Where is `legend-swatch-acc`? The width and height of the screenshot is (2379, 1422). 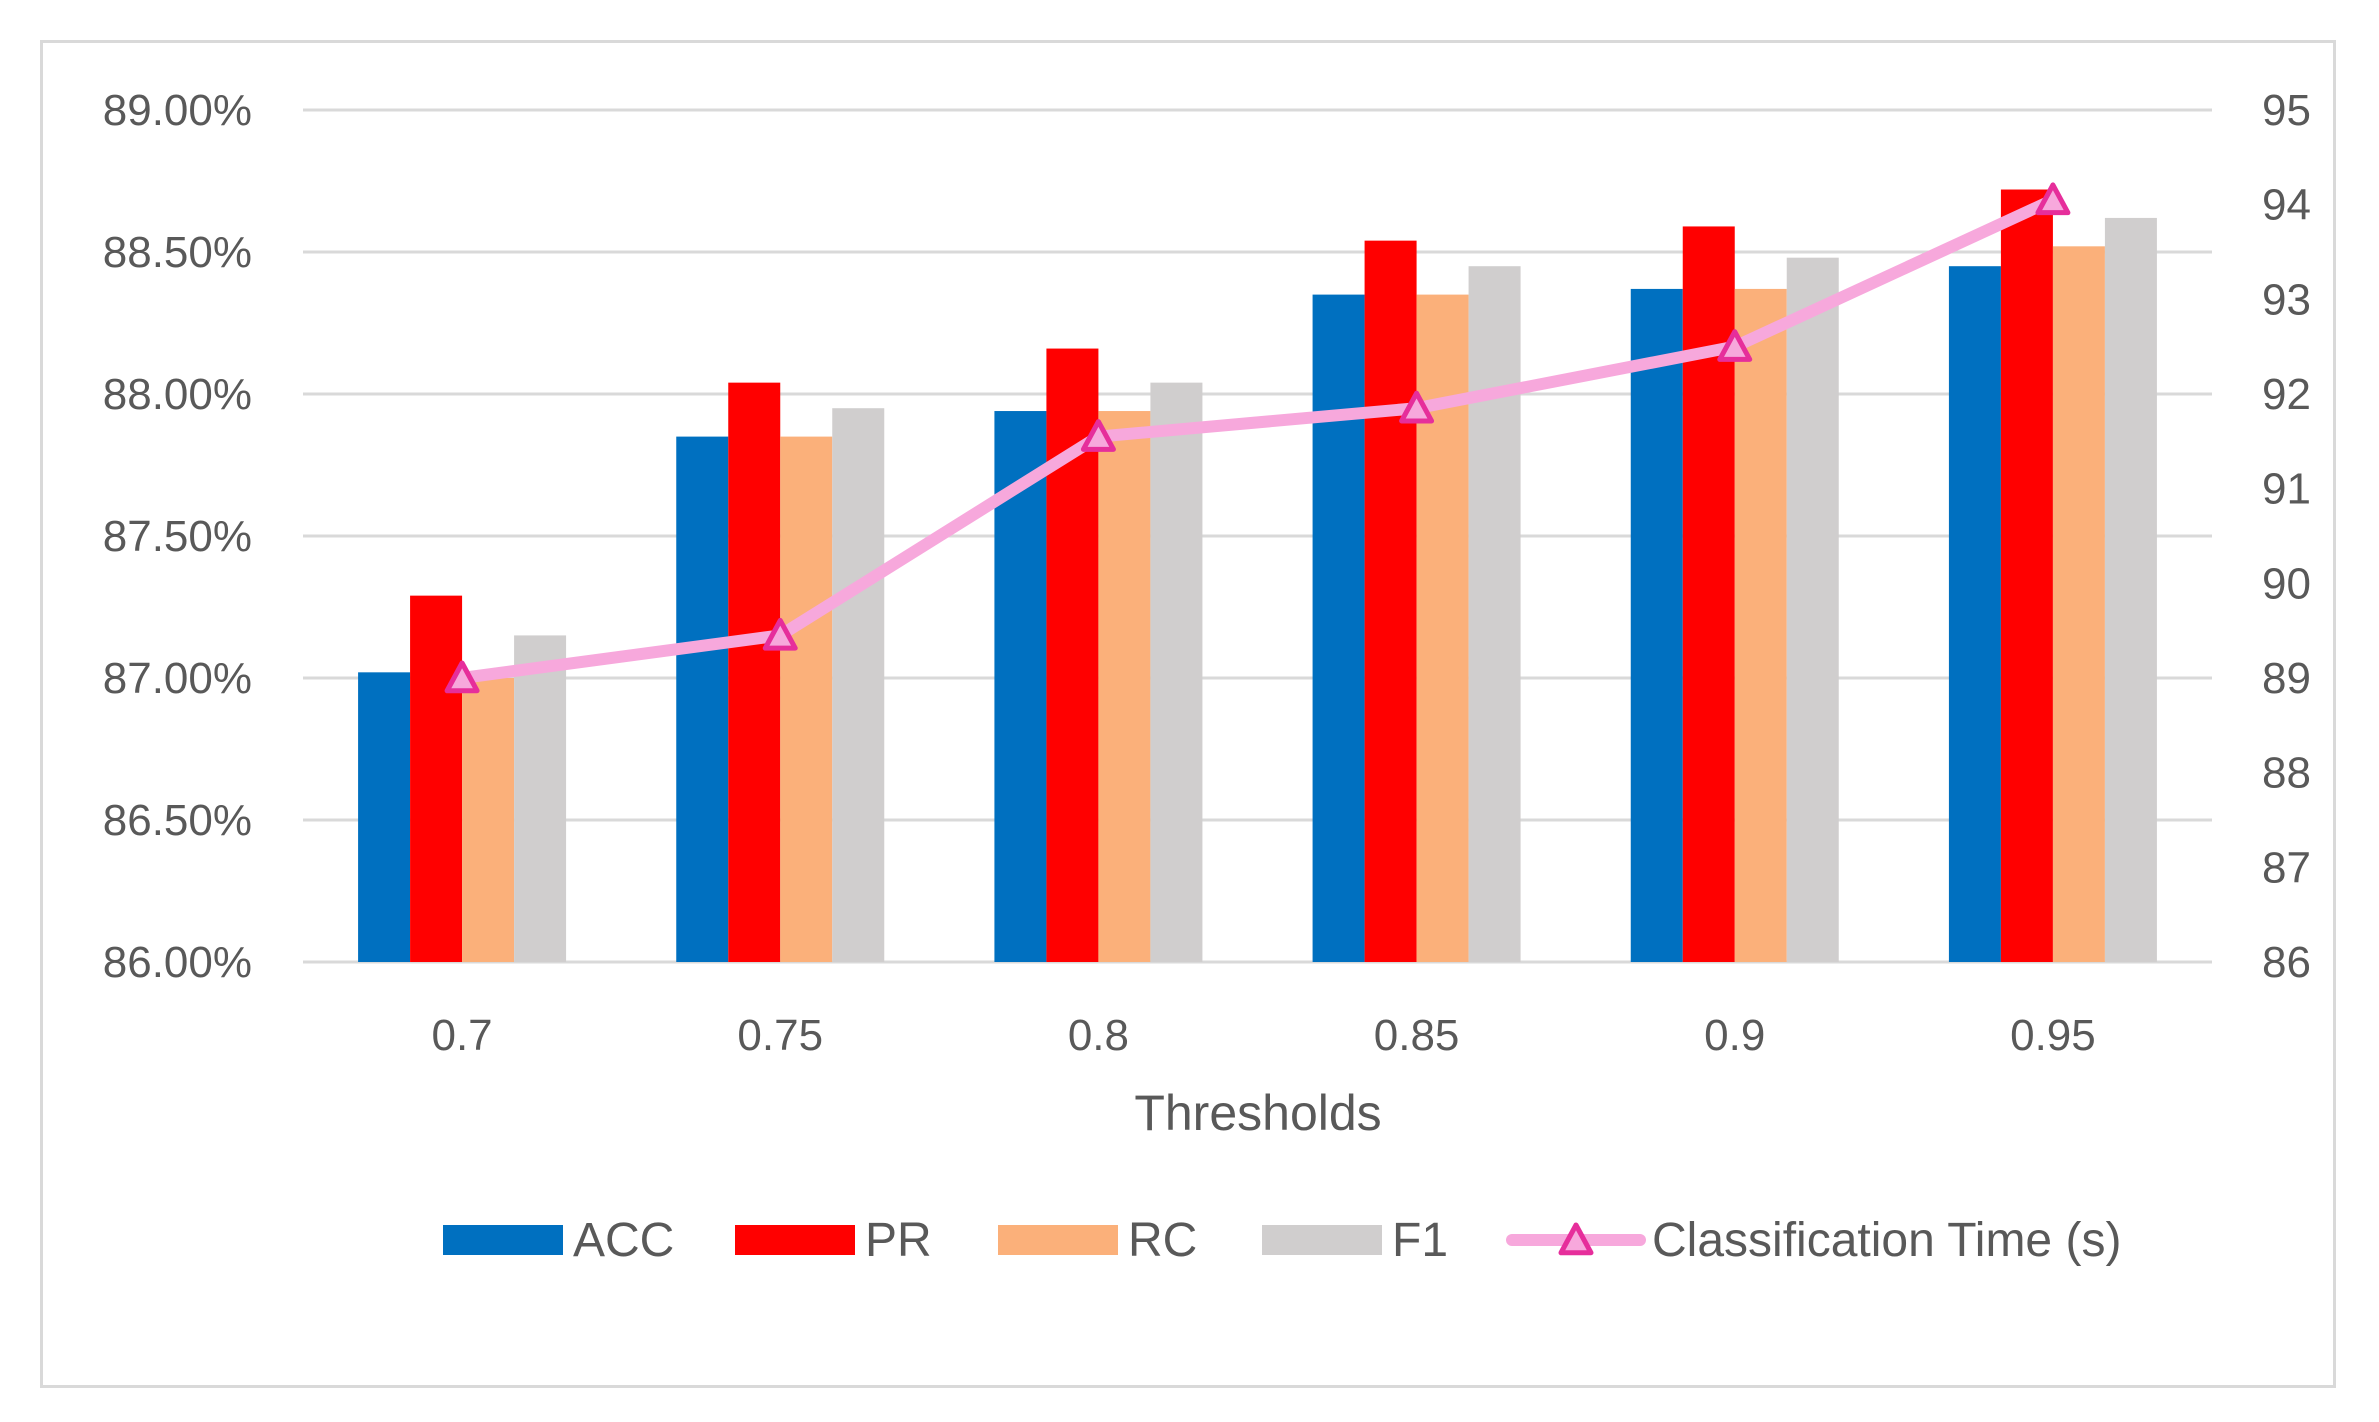
legend-swatch-acc is located at coordinates (503, 1240).